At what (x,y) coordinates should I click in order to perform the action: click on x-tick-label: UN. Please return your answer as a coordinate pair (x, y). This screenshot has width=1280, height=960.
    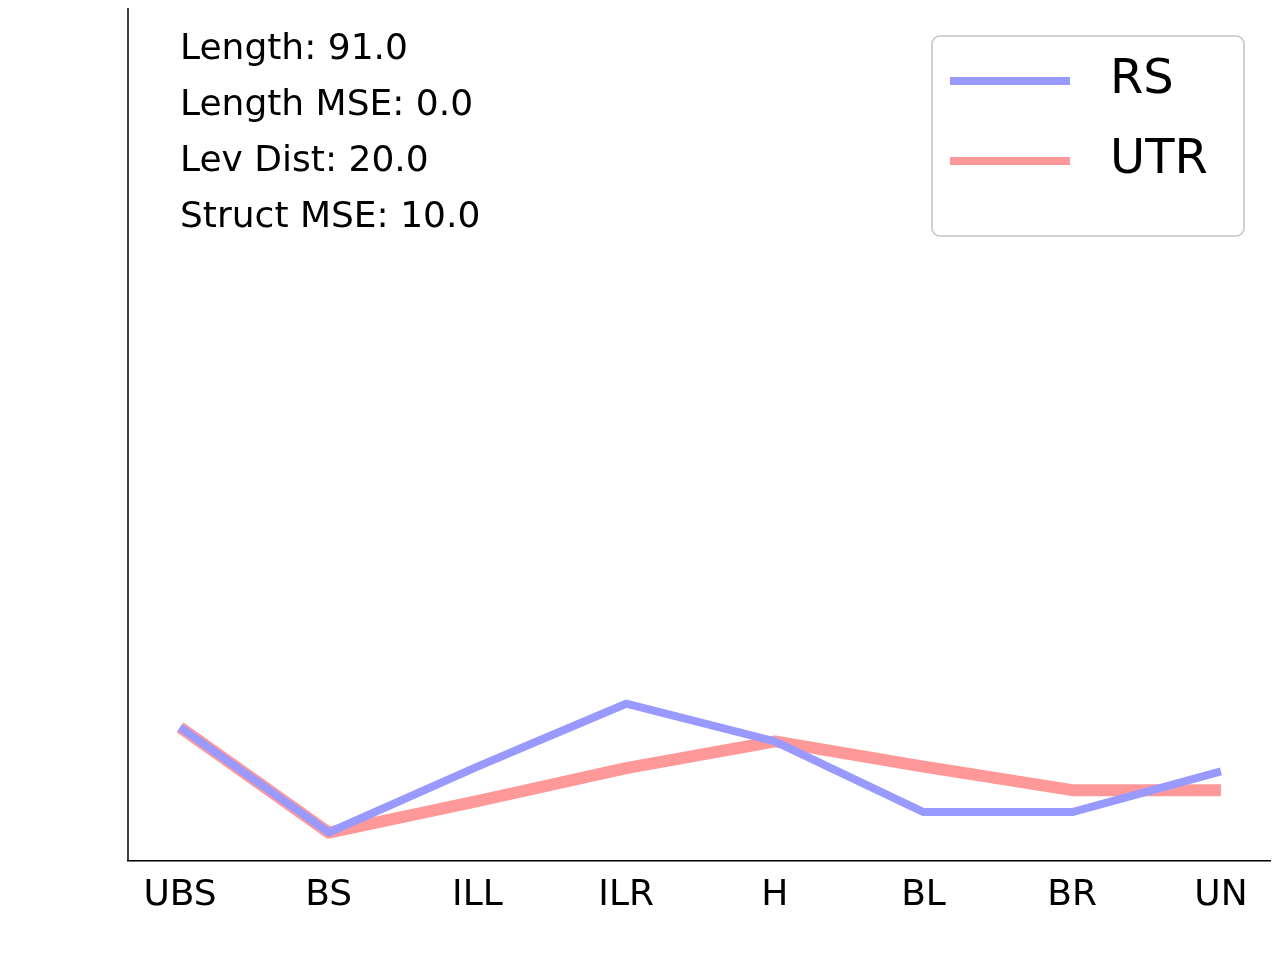
    Looking at the image, I should click on (1221, 892).